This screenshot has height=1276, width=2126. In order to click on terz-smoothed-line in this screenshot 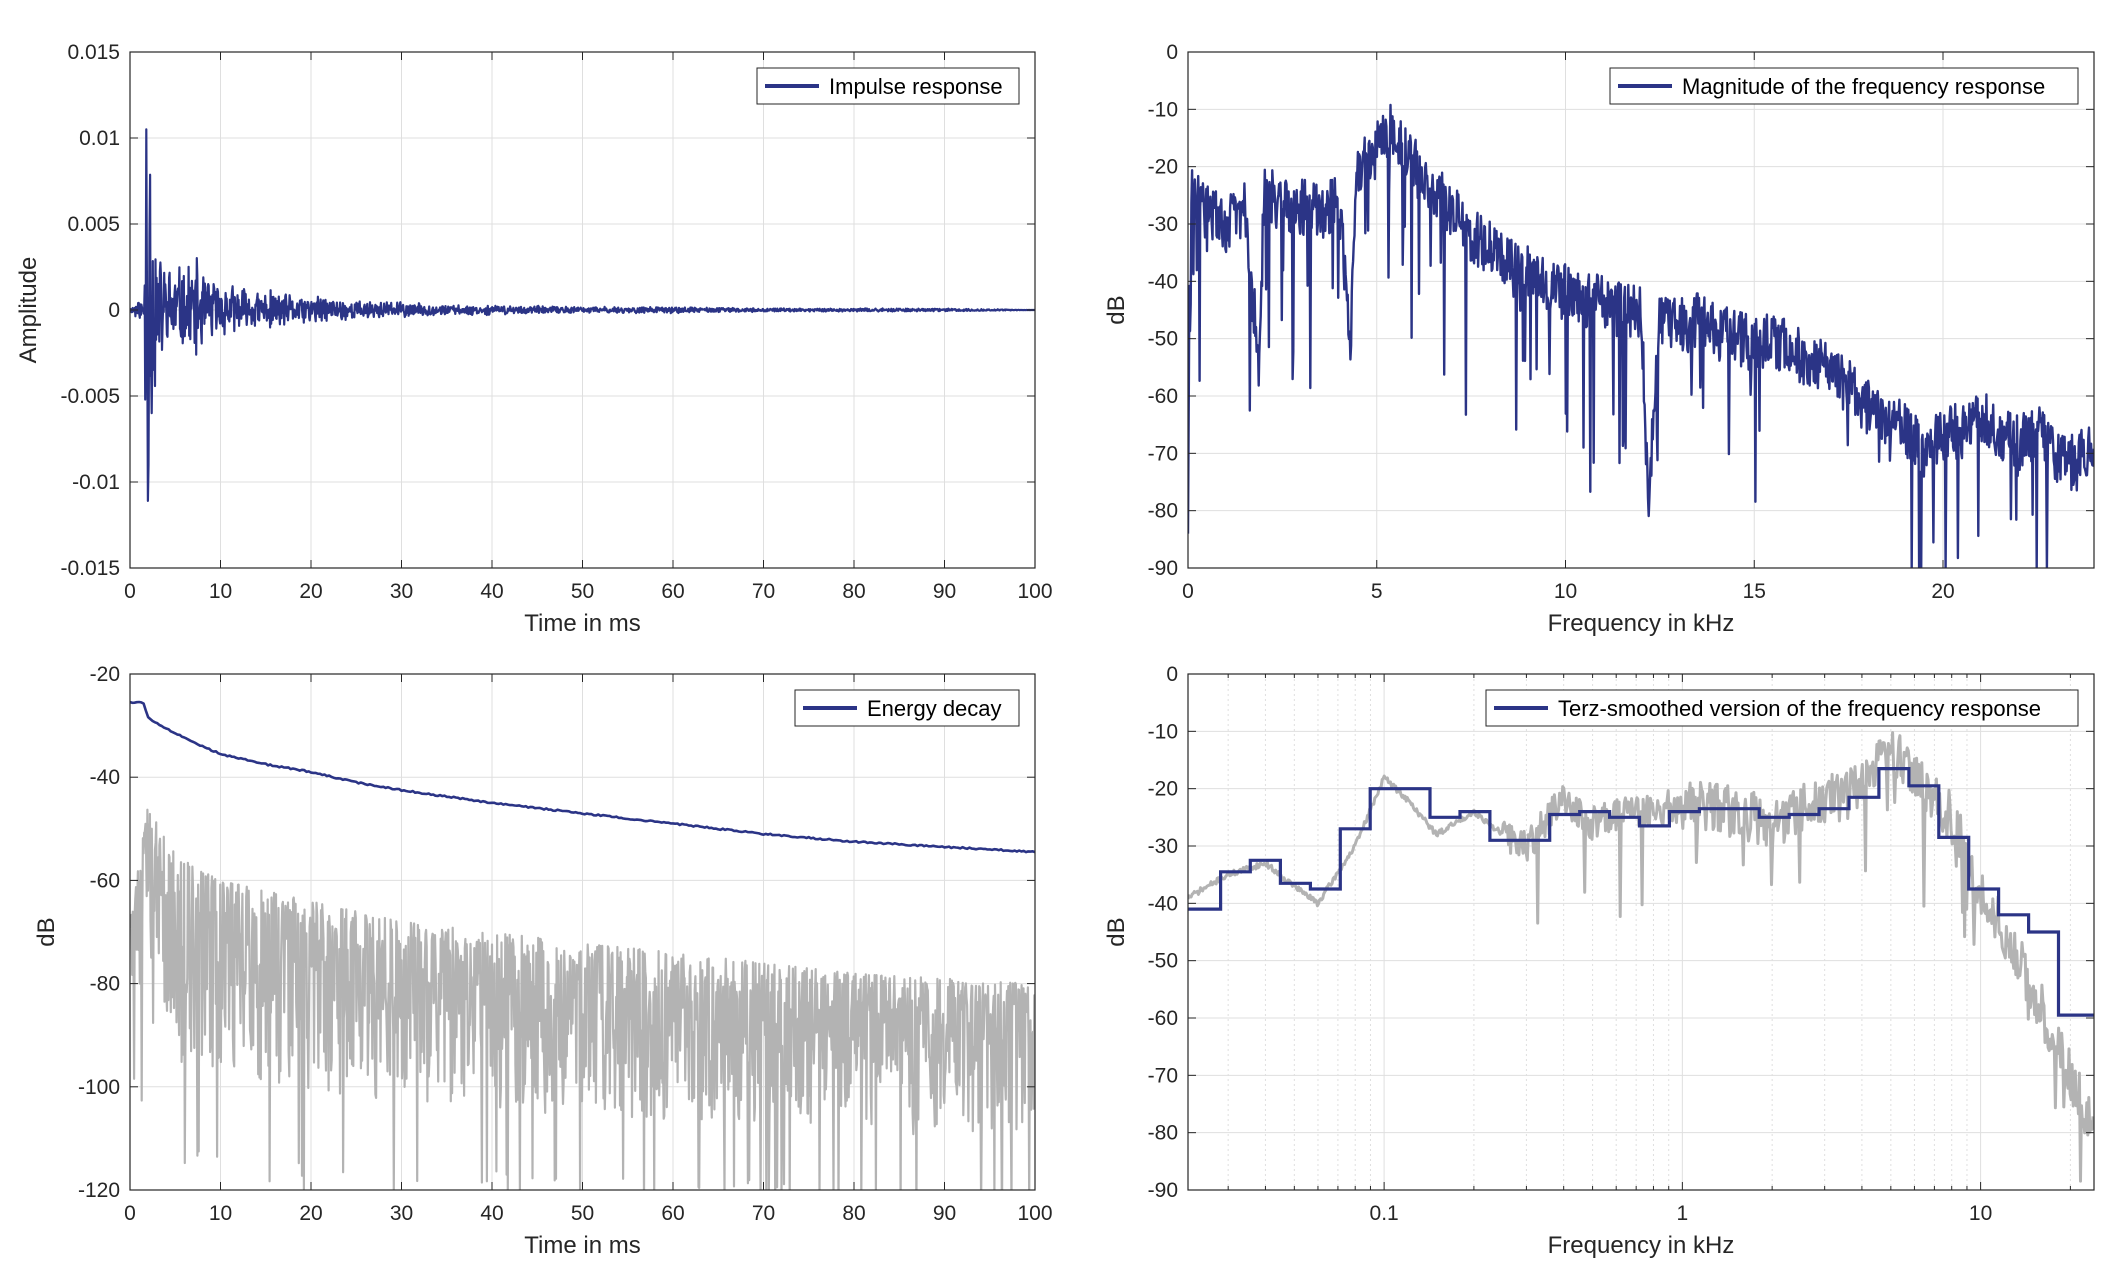, I will do `click(1641, 892)`.